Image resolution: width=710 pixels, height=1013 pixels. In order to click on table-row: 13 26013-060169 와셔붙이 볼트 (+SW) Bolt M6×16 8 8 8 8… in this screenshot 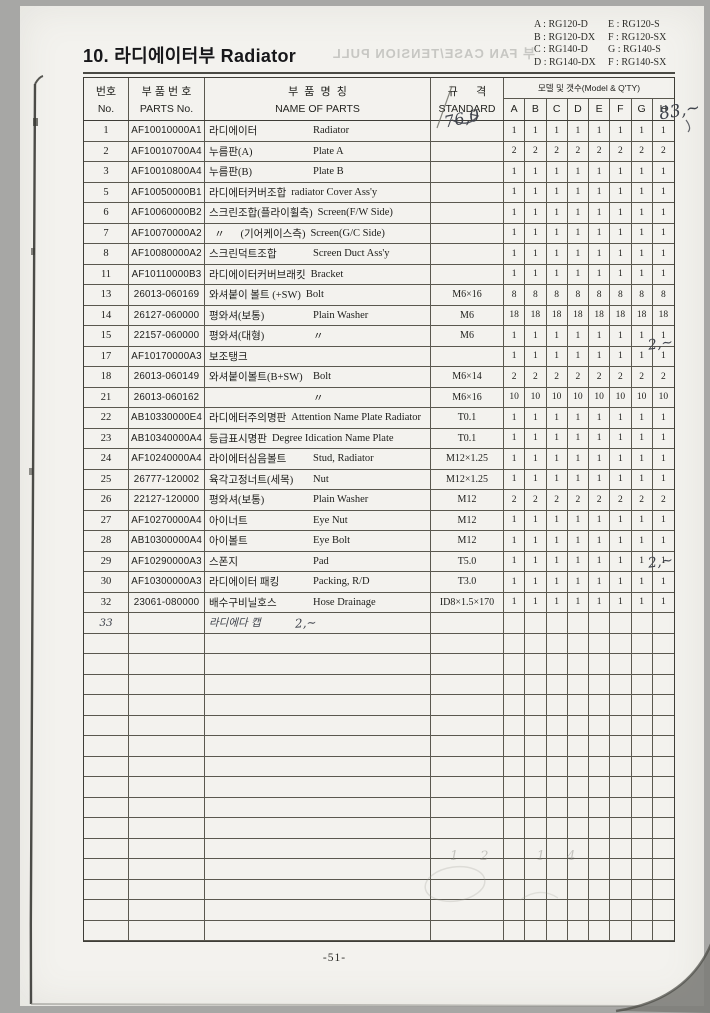, I will do `click(379, 295)`.